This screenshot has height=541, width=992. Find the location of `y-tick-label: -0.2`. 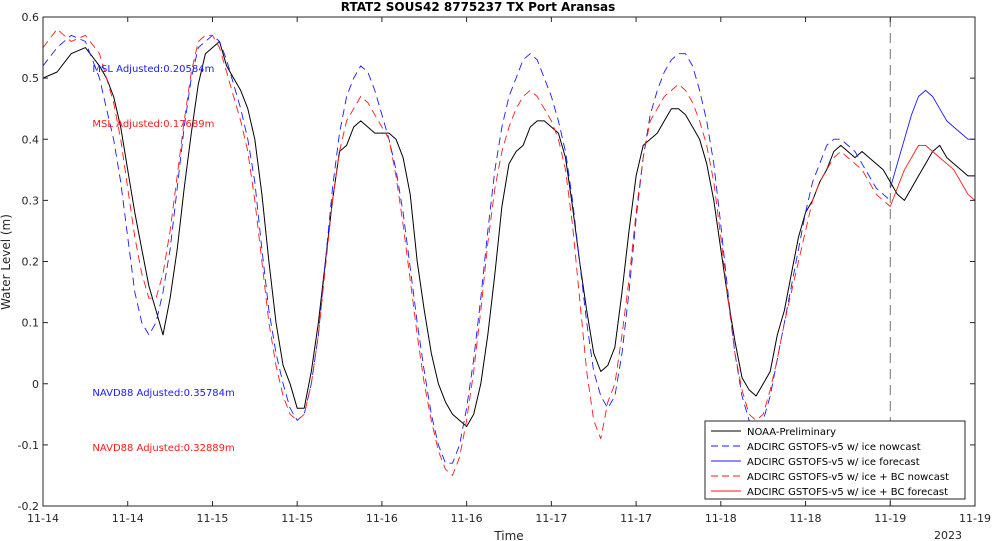

y-tick-label: -0.2 is located at coordinates (28, 506).